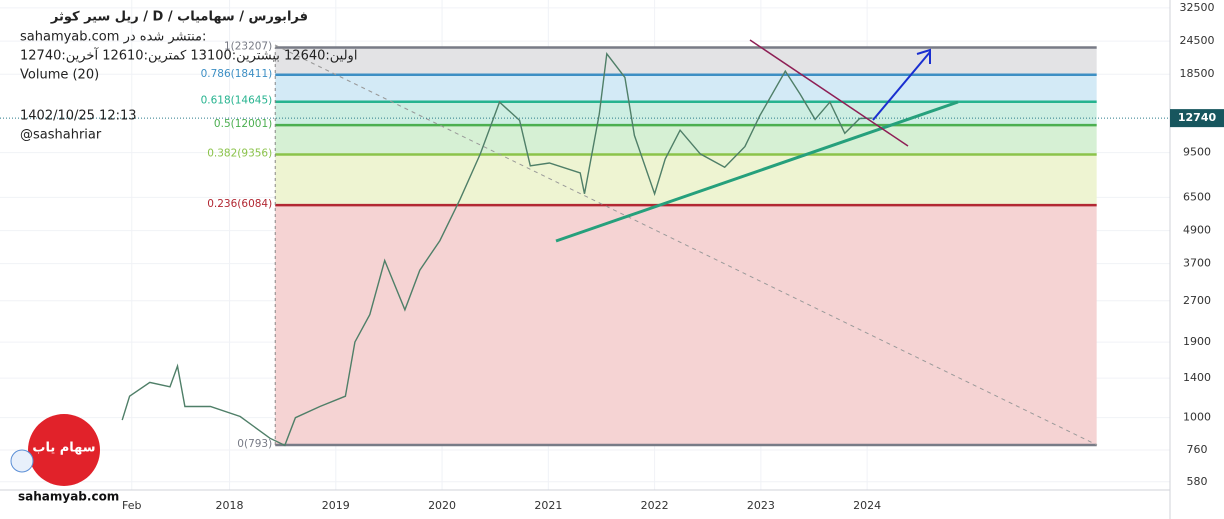 This screenshot has height=519, width=1224. I want to click on y-tick-label: 1000, so click(1197, 417).